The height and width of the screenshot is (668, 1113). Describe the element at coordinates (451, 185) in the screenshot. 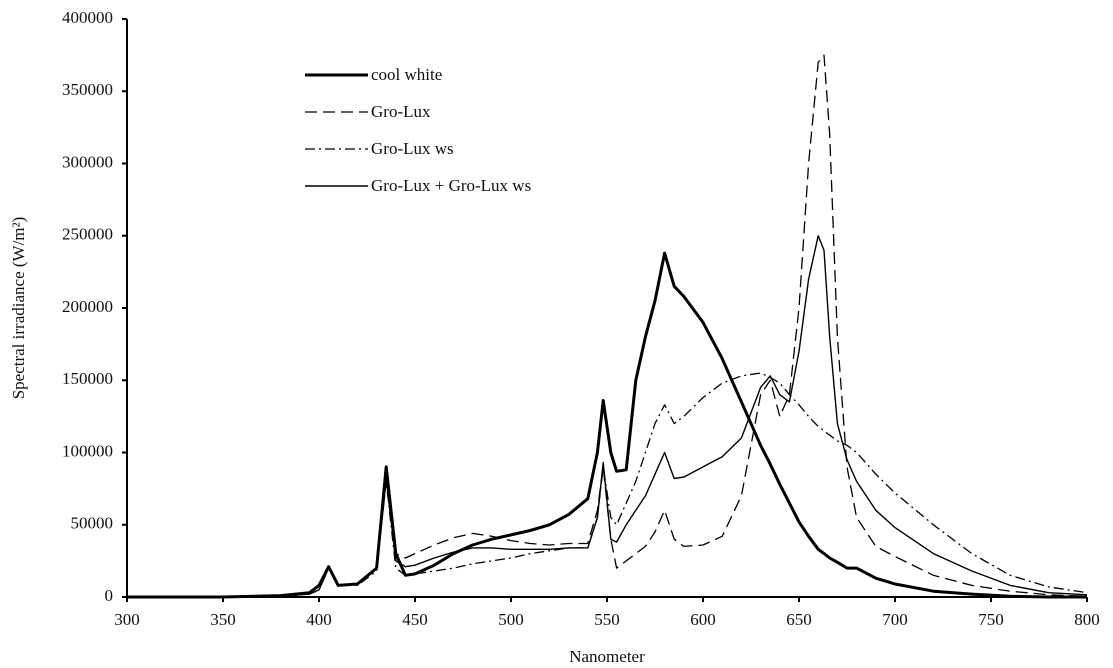

I see `legend-label: Gro-Lux + Gro-Lux ws` at that location.